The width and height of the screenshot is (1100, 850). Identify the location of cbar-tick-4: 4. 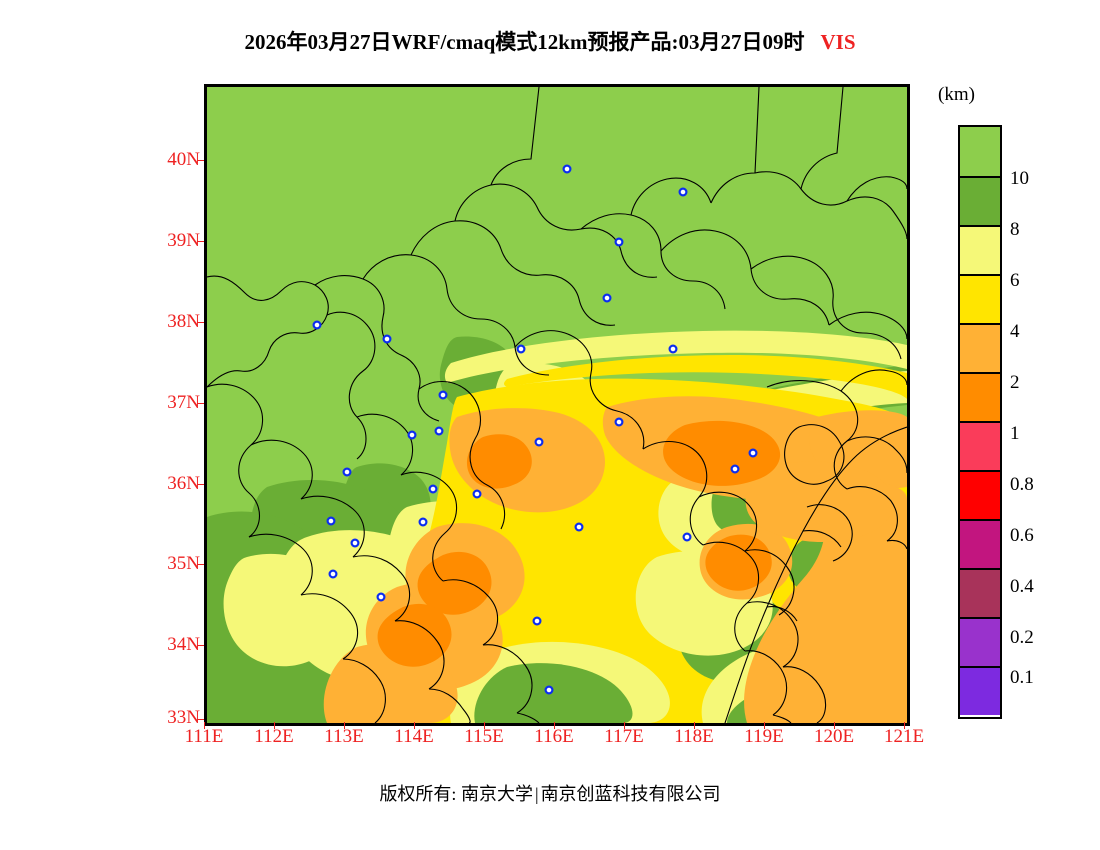
(1015, 331).